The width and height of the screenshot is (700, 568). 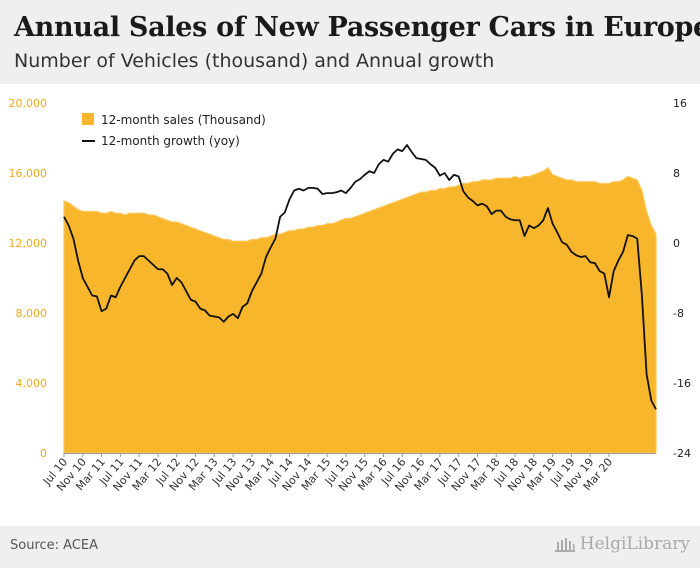 I want to click on left-tick-label: 8,000, so click(x=32, y=313).